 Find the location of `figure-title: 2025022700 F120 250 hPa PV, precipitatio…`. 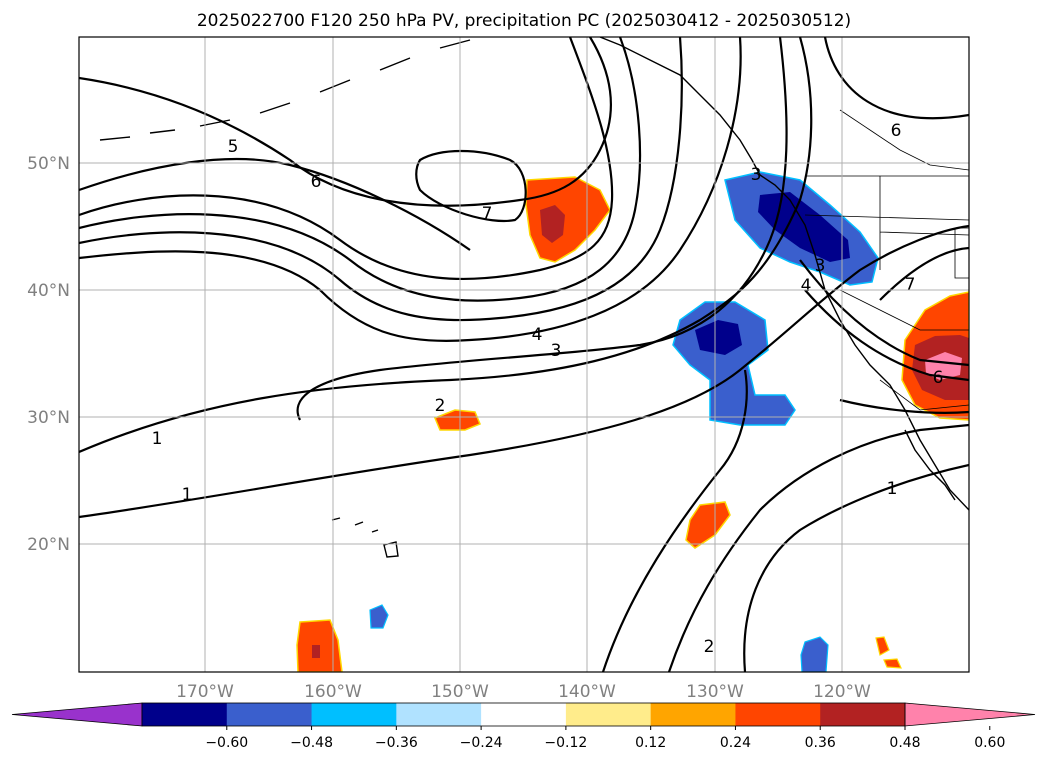

figure-title: 2025022700 F120 250 hPa PV, precipitatio… is located at coordinates (524, 21).